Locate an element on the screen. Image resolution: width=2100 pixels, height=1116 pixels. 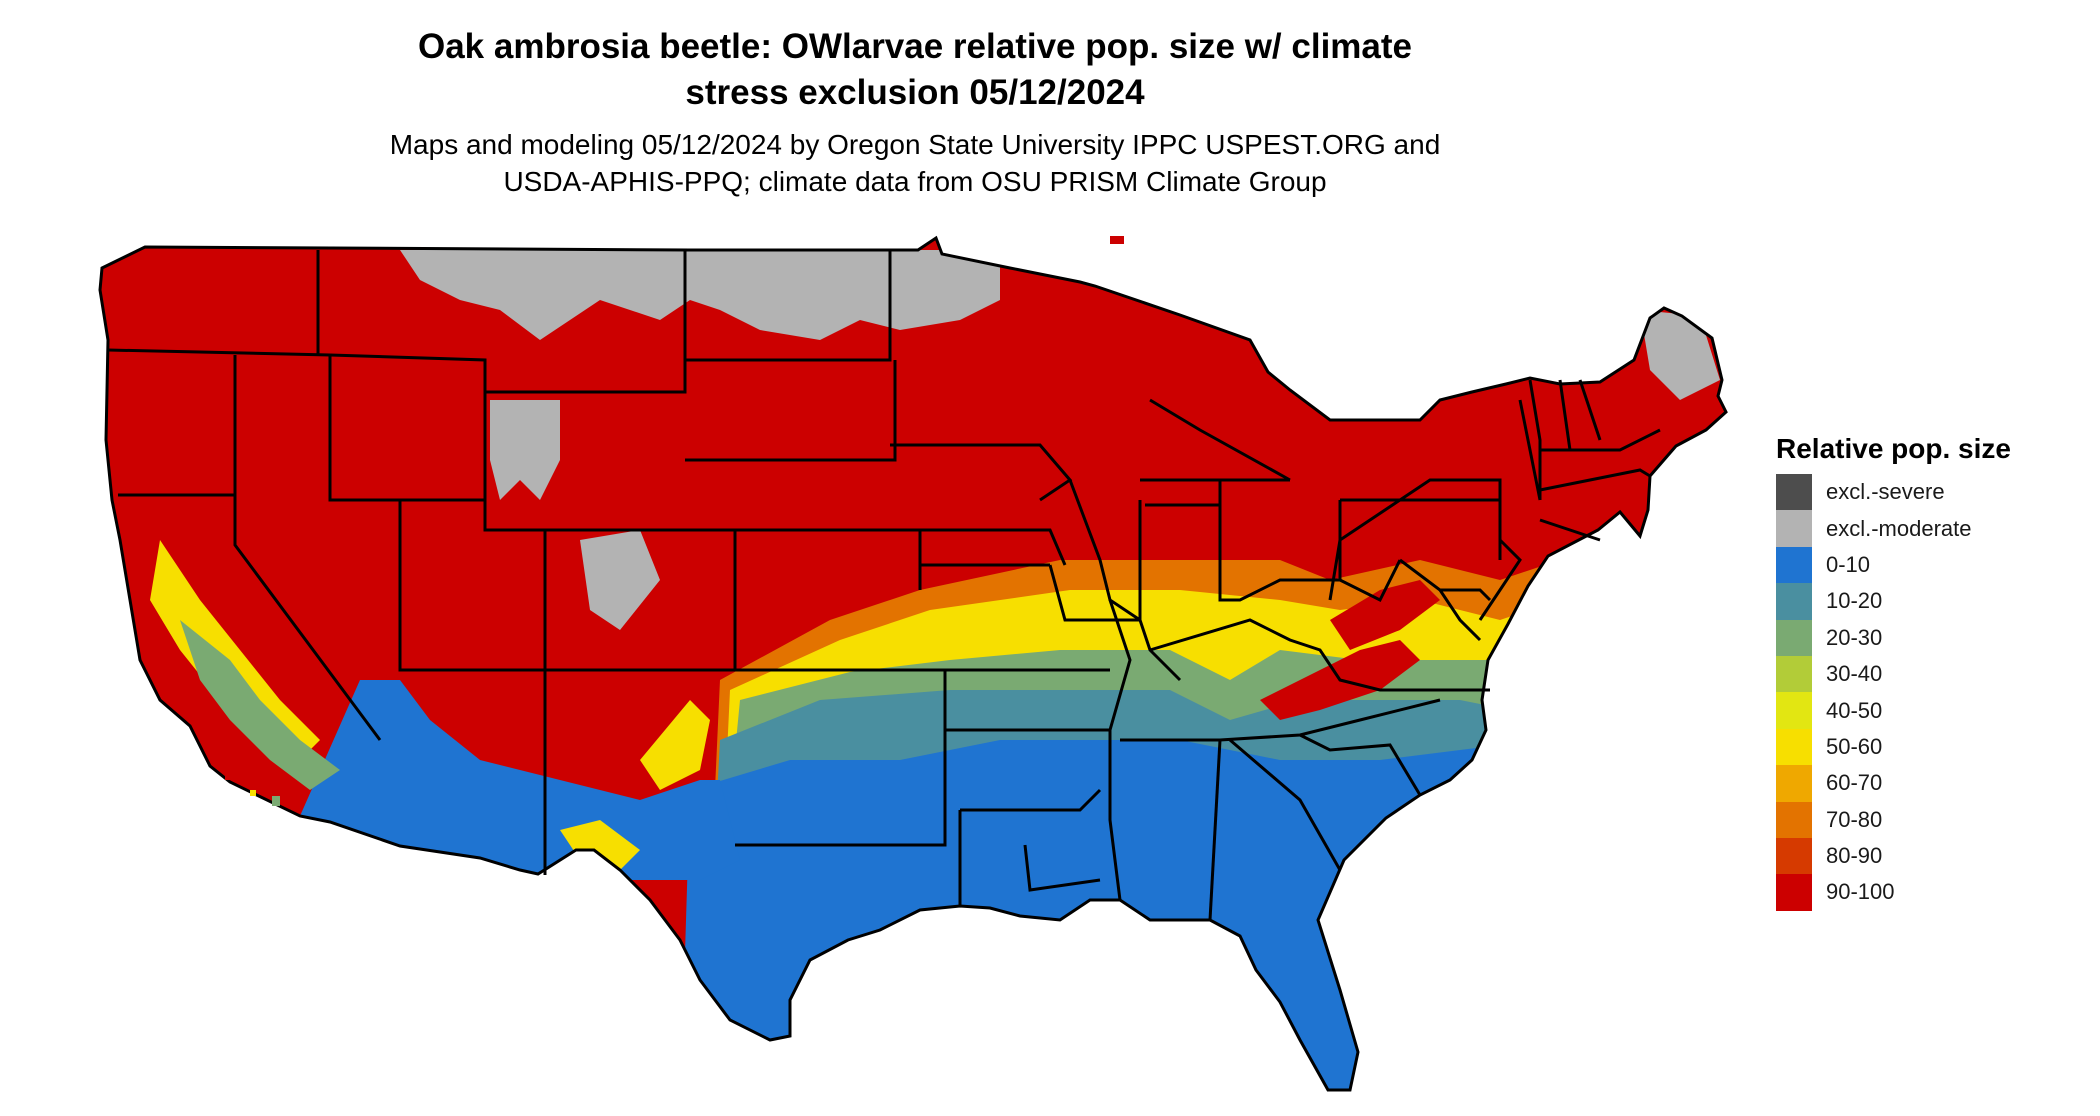
legend-label: excl.-moderate is located at coordinates (1899, 528).